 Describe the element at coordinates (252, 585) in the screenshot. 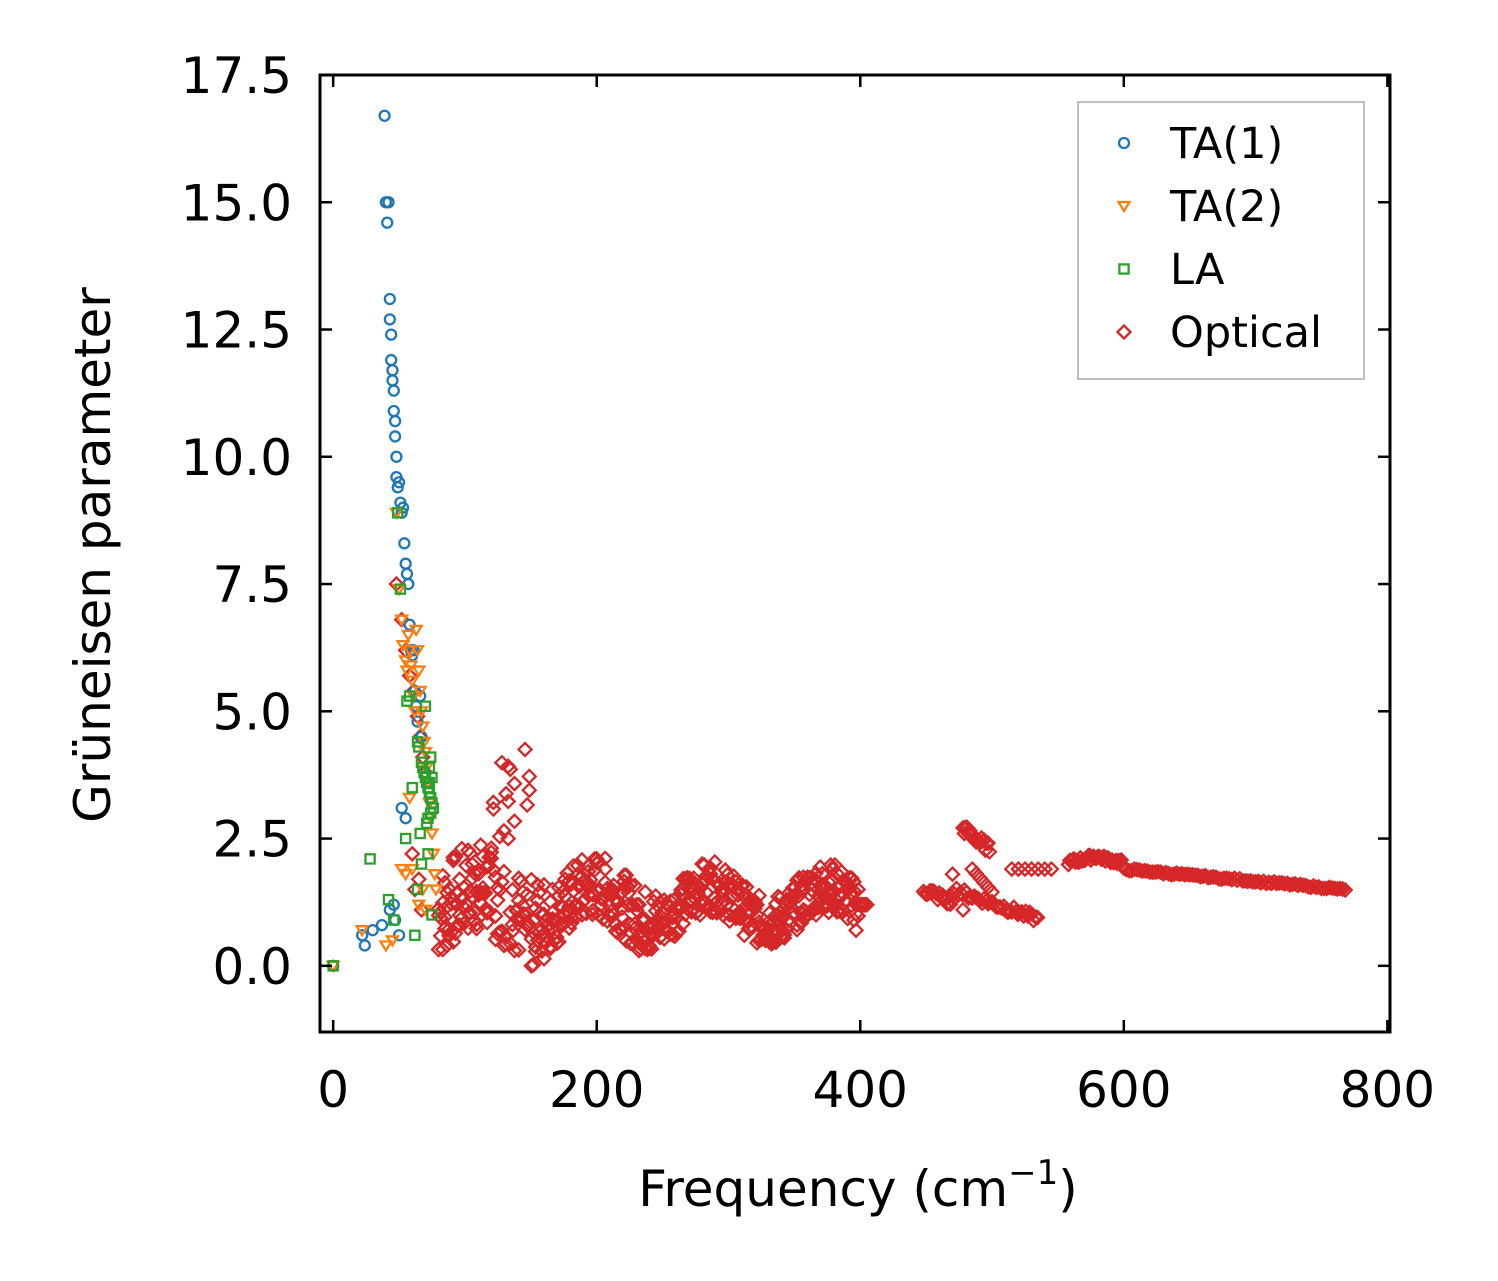

I see `y-tick-label: 7.5` at that location.